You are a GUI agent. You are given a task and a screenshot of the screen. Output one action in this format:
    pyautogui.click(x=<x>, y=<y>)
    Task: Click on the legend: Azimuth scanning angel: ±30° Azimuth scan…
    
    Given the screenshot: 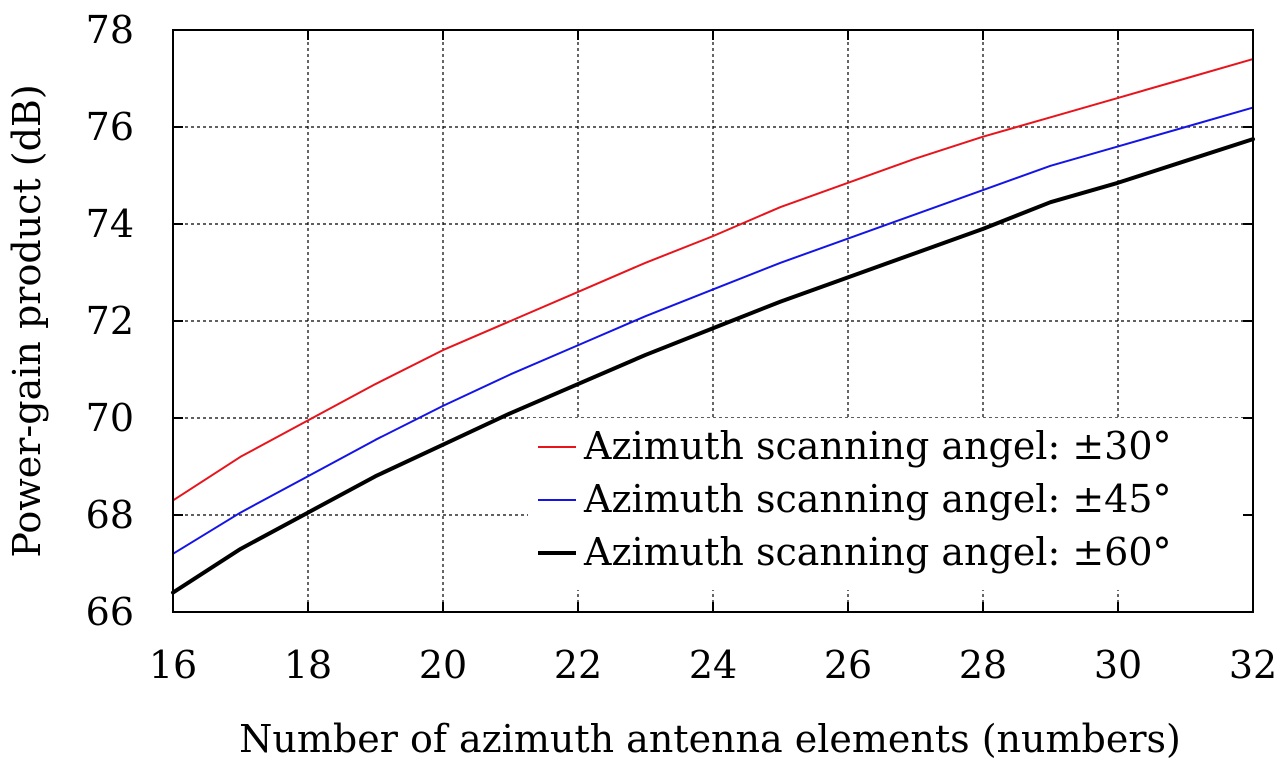 What is the action you would take?
    pyautogui.click(x=889, y=504)
    